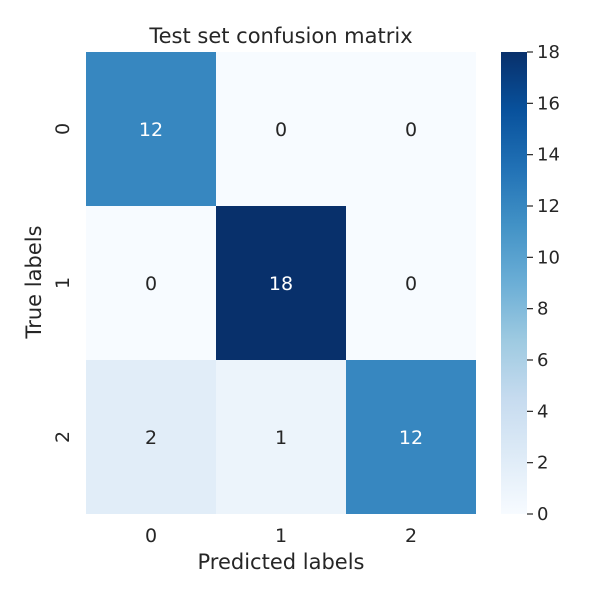 Image resolution: width=600 pixels, height=600 pixels. Describe the element at coordinates (151, 536) in the screenshot. I see `x-tick-label-0: 0` at that location.